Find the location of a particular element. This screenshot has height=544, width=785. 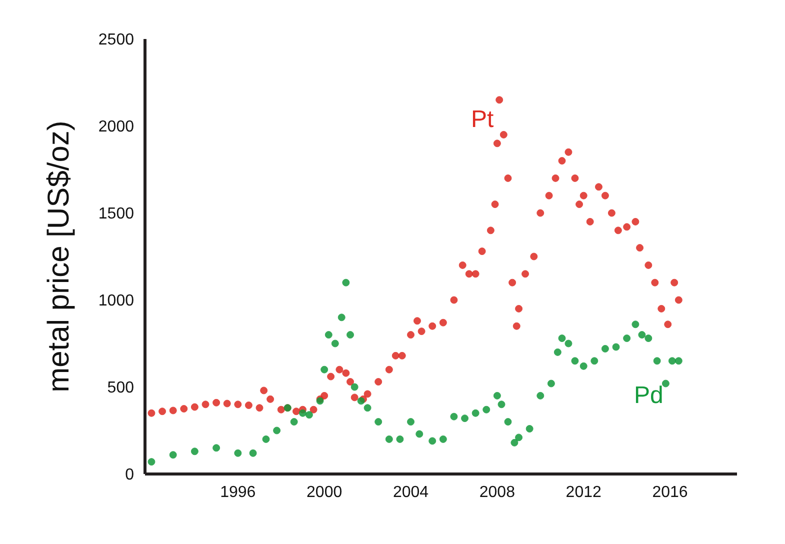

x-tick-label: 2012 is located at coordinates (584, 492).